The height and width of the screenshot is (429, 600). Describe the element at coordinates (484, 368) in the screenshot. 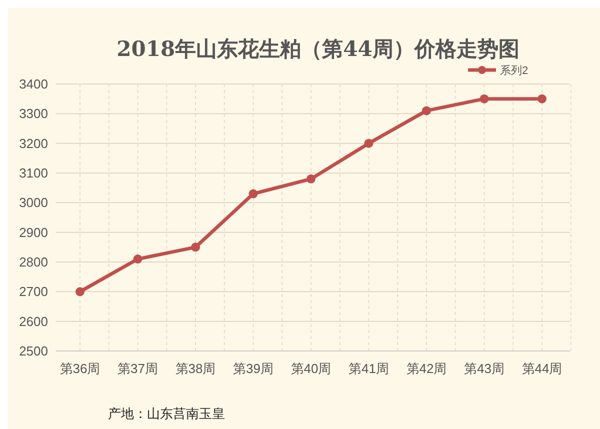

I see `x-tick-label: 第43周` at that location.